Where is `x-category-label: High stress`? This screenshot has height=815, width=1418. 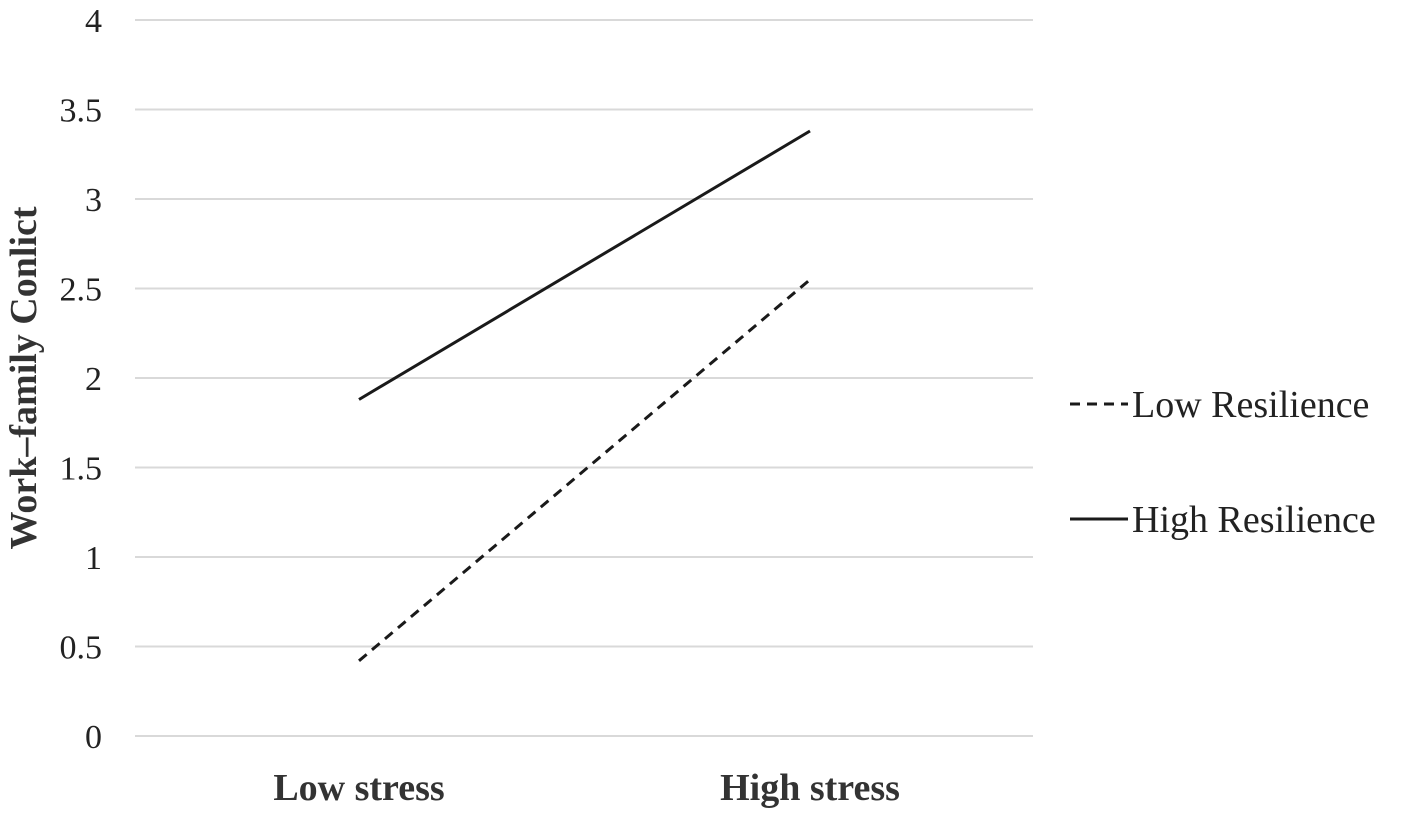 x-category-label: High stress is located at coordinates (810, 788).